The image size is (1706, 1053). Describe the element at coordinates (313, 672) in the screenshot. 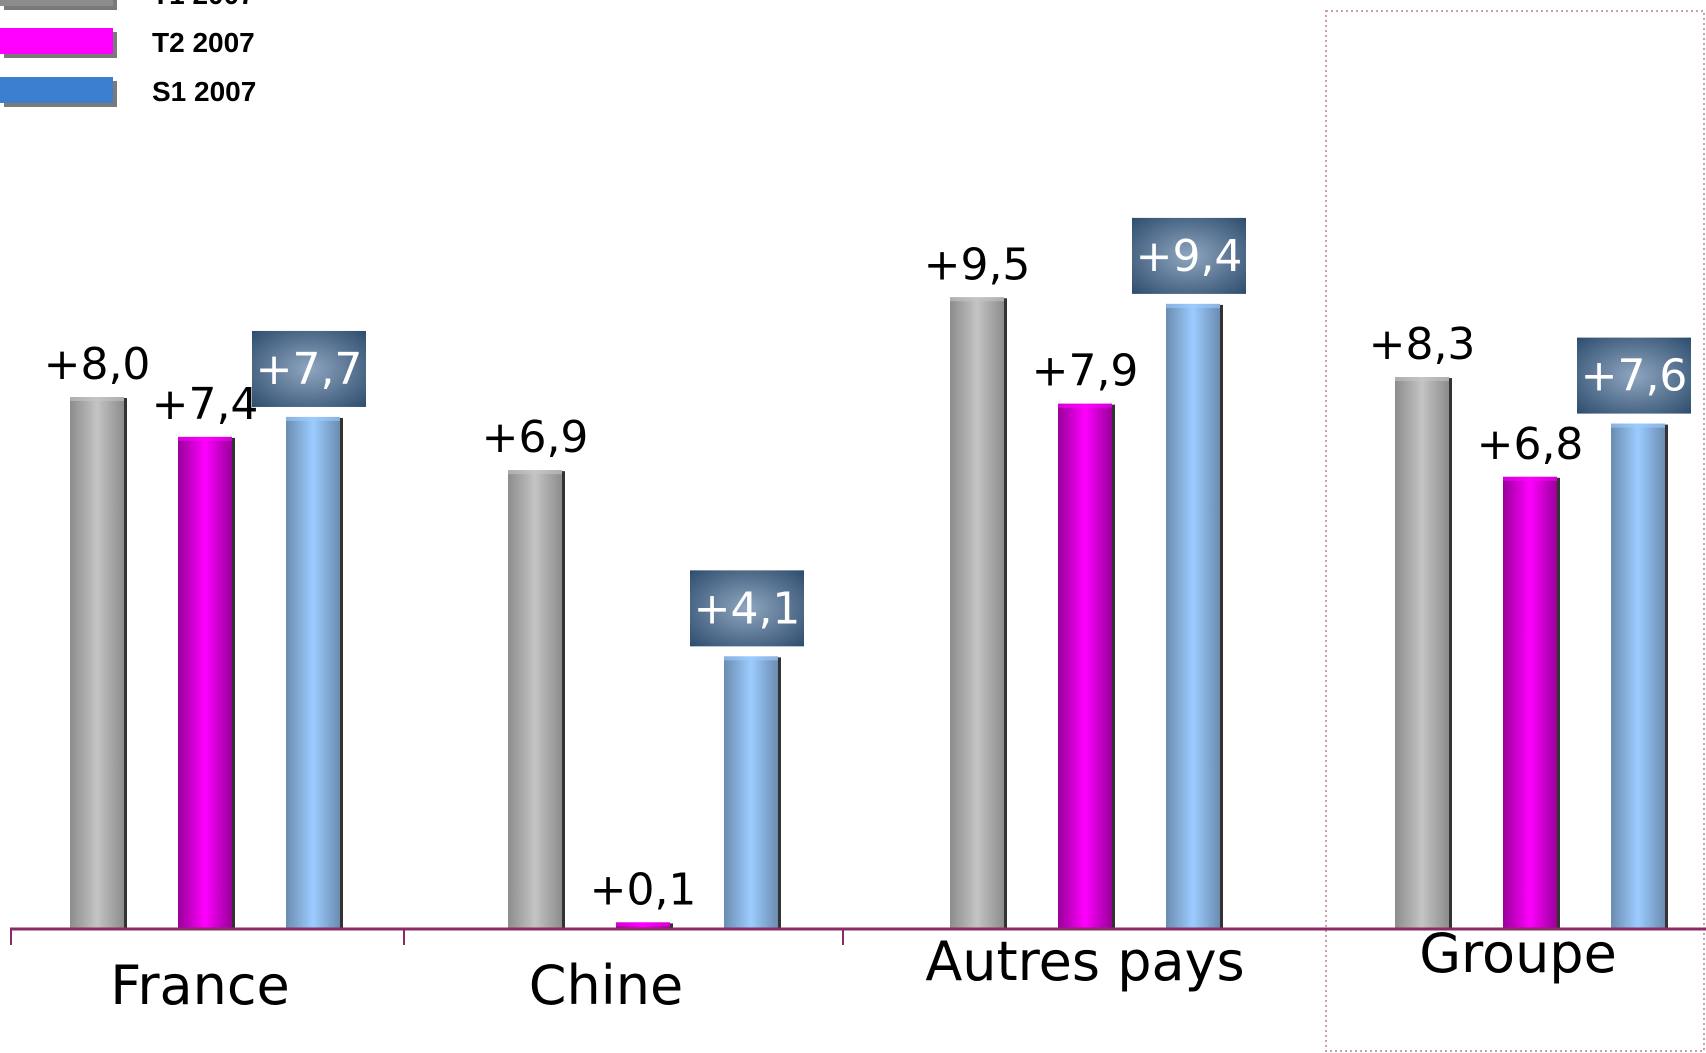

I see `bar-france-s1-2007` at that location.